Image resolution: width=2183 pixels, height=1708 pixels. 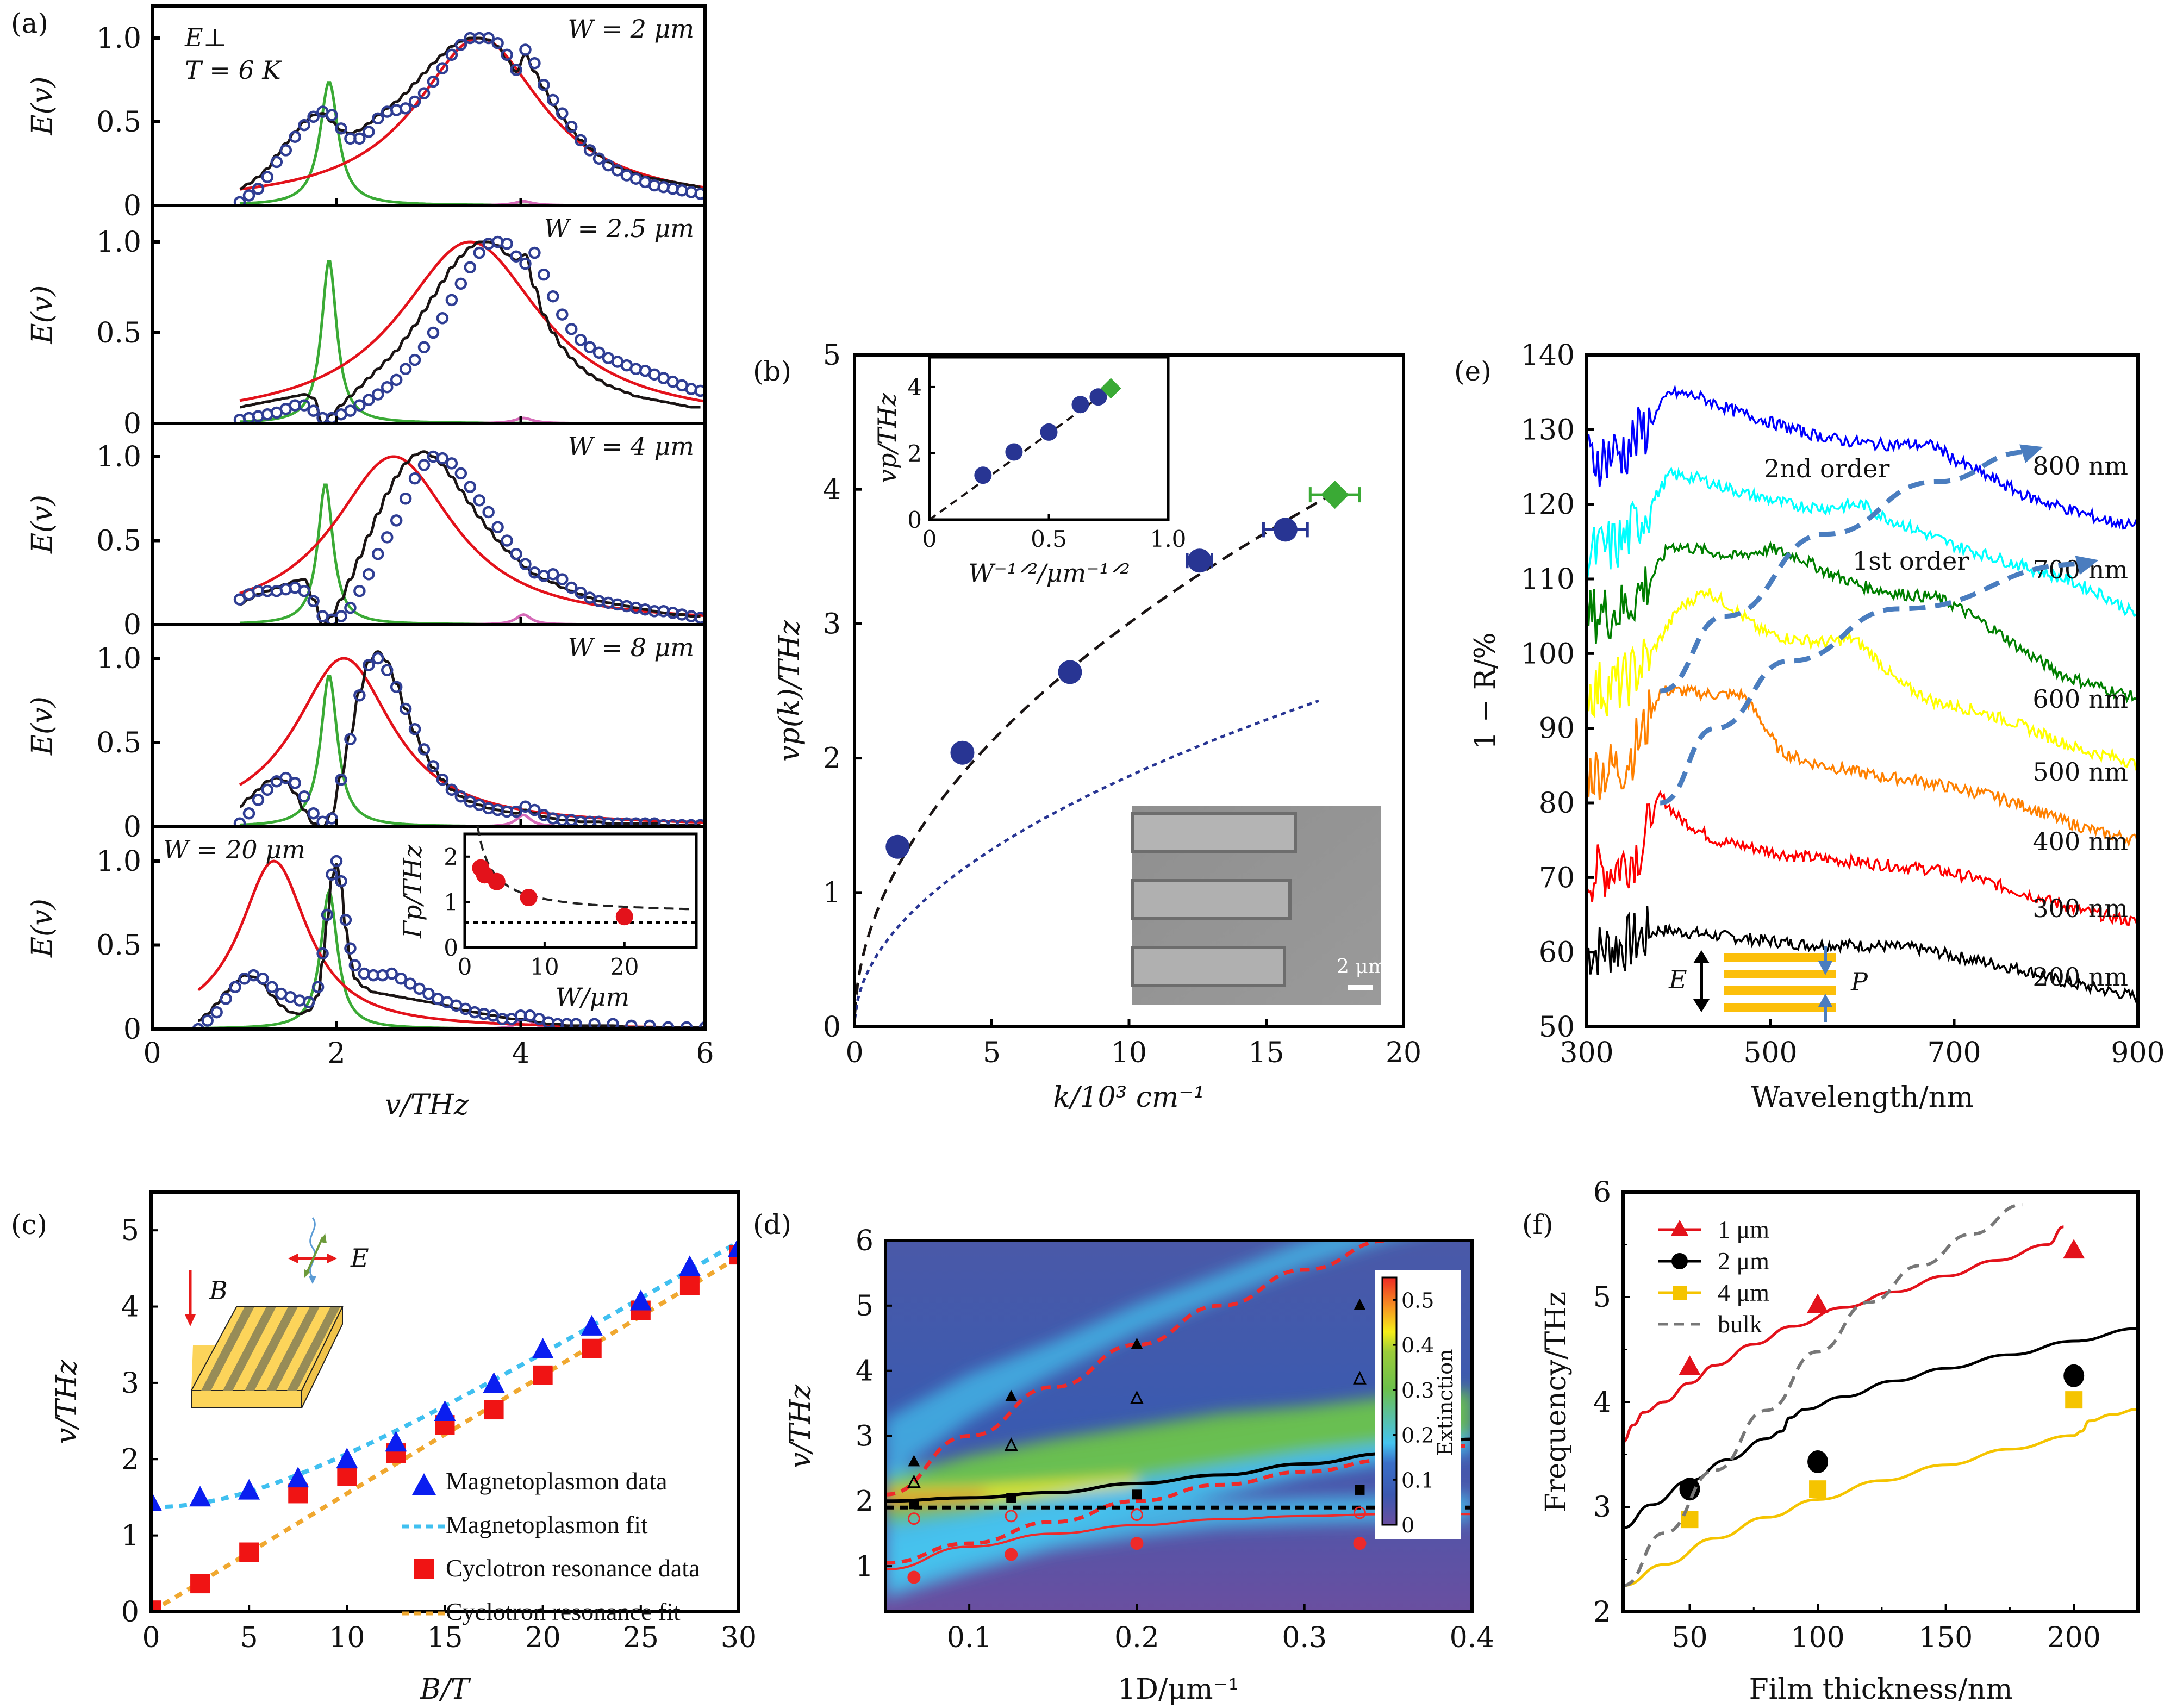 What do you see at coordinates (832, 1027) in the screenshot?
I see `y-tick-label: 0` at bounding box center [832, 1027].